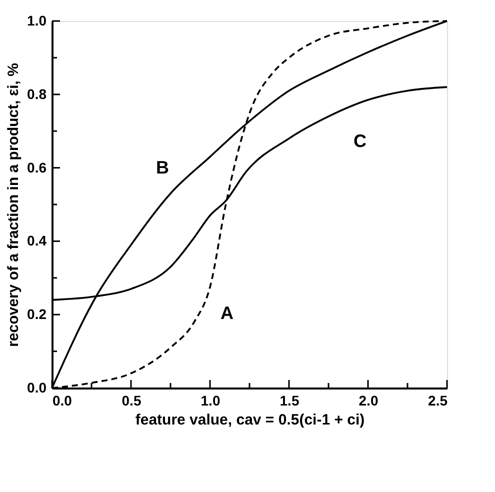 The height and width of the screenshot is (492, 495). What do you see at coordinates (13, 205) in the screenshot?
I see `y-axis-title: recovery of a fraction in a product, εi, %` at bounding box center [13, 205].